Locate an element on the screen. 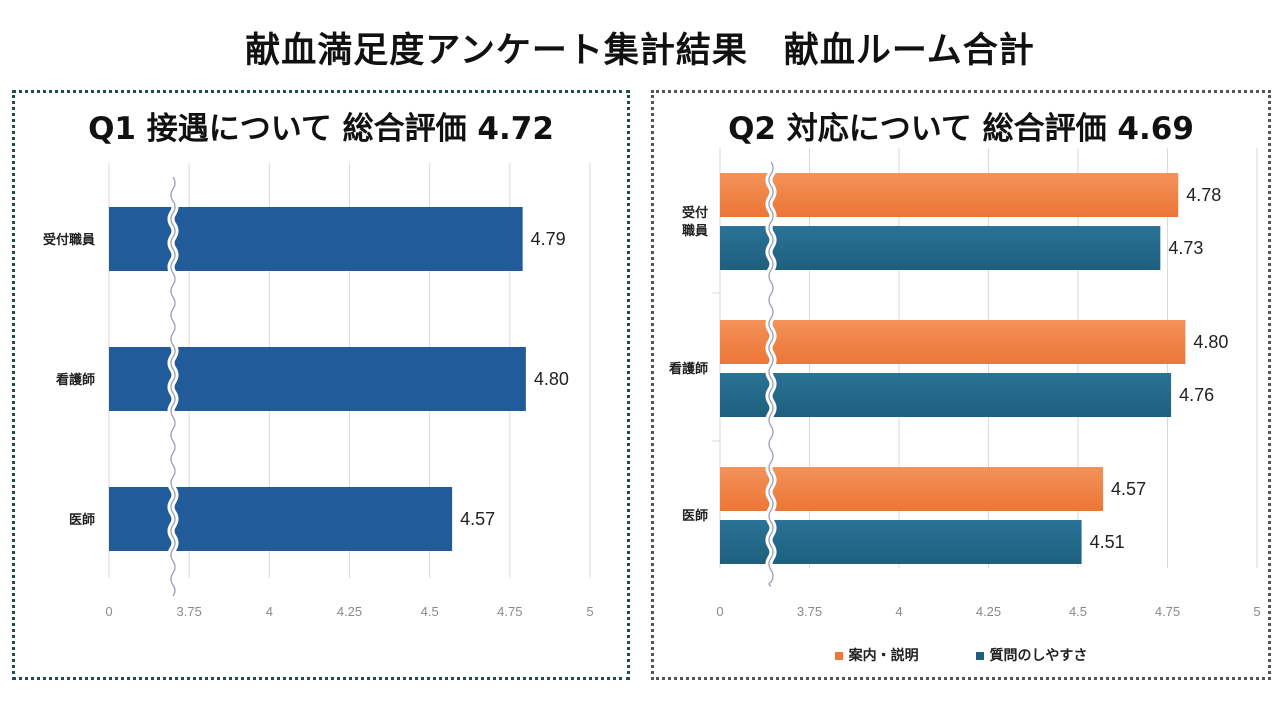 Image resolution: width=1280 pixels, height=720 pixels. main-title: 献血満足度アンケート集計結果 献血ルーム合計 is located at coordinates (640, 51).